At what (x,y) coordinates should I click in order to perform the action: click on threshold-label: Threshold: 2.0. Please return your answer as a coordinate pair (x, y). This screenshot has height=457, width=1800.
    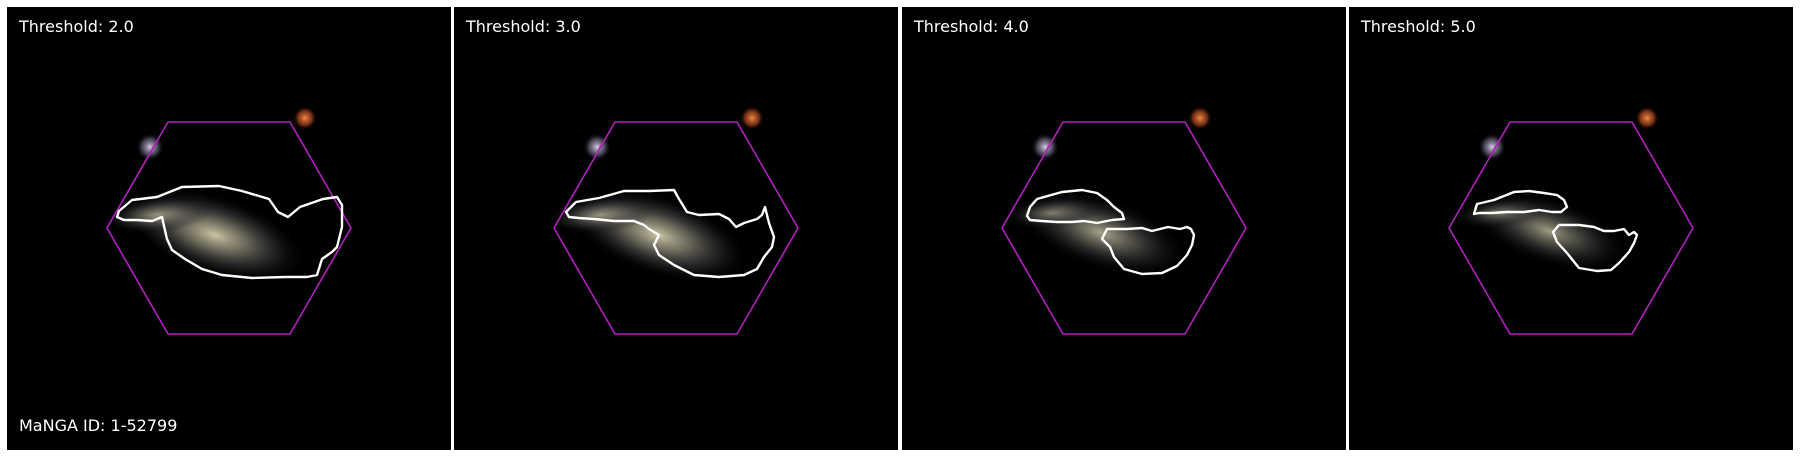
    Looking at the image, I should click on (76, 26).